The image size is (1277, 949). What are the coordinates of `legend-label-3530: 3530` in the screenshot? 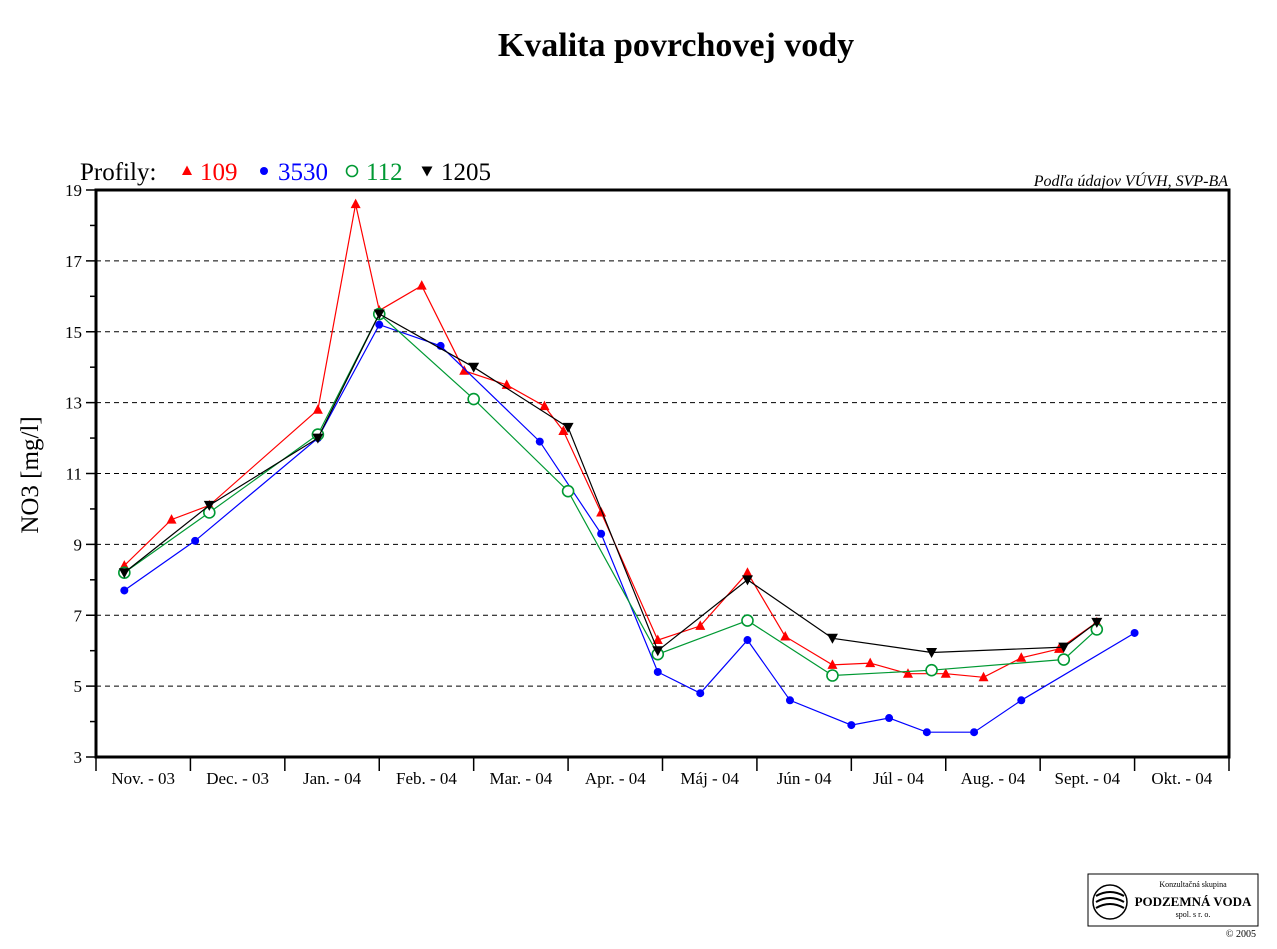 It's located at (303, 172).